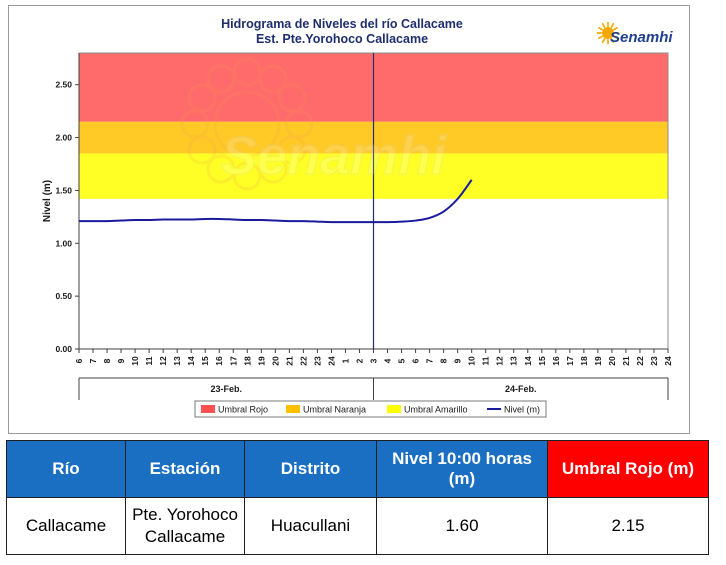 The width and height of the screenshot is (726, 565). I want to click on watermark-sun-icon, so click(247, 124).